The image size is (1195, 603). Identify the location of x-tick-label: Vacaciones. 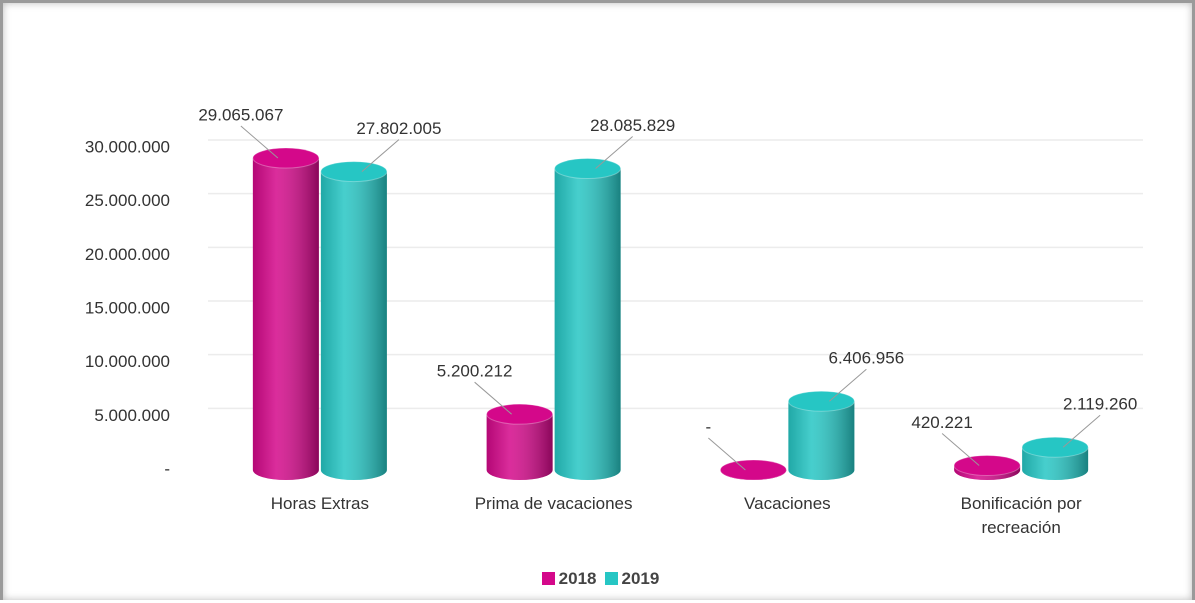
(787, 503).